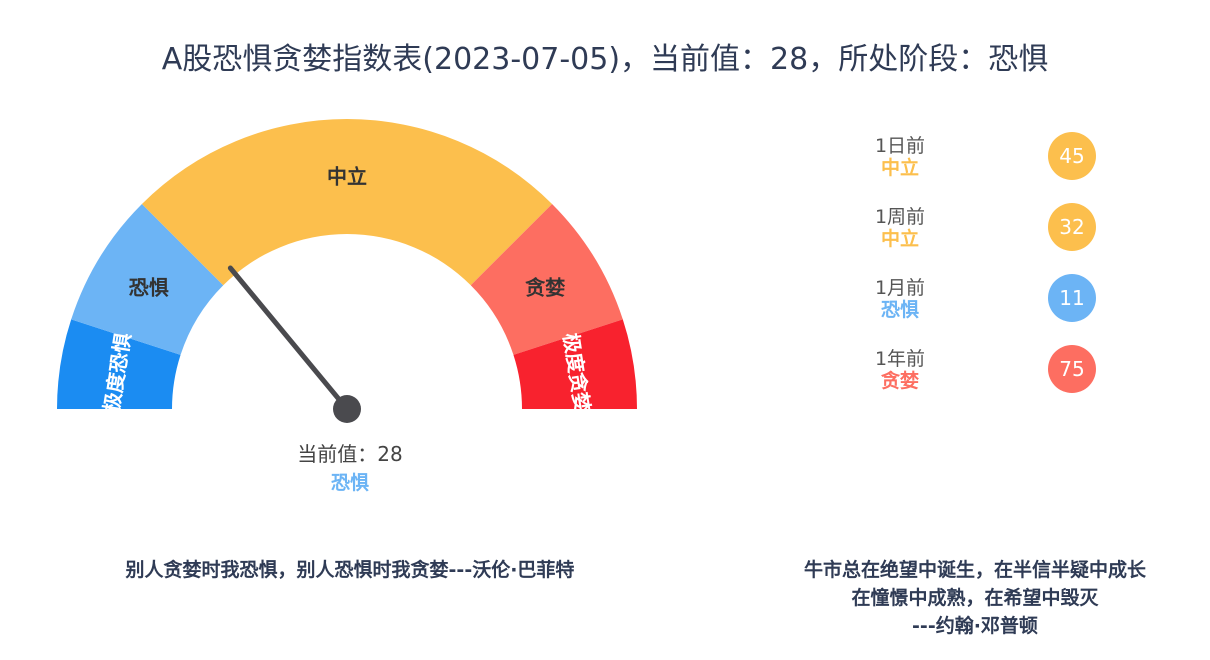  I want to click on history-value-badge: 32, so click(1072, 227).